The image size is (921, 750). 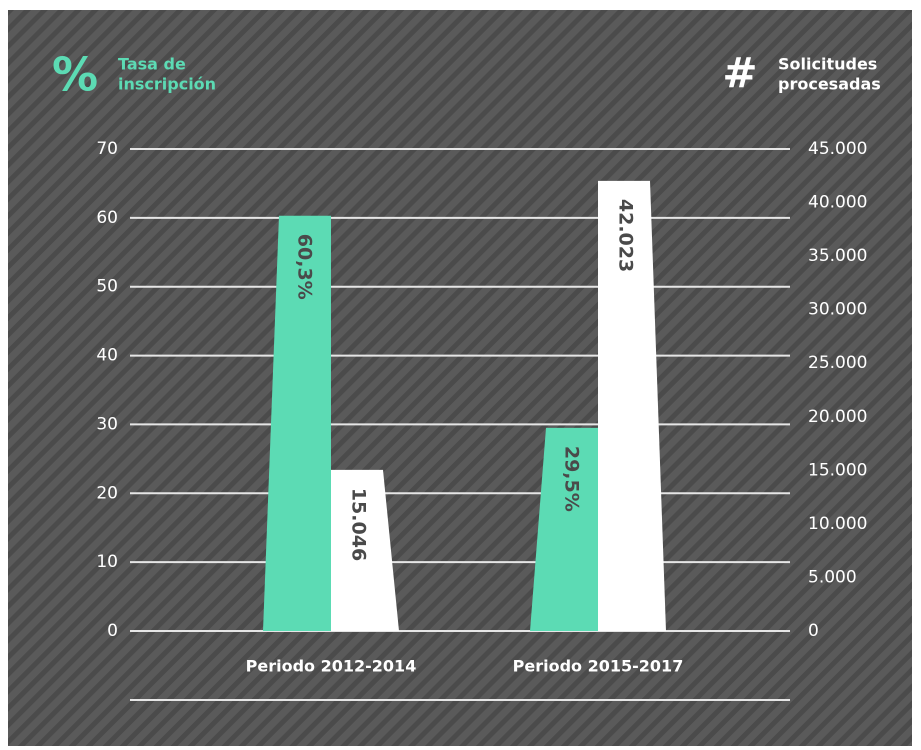 I want to click on y2-tick-label: 20.000, so click(x=837, y=417).